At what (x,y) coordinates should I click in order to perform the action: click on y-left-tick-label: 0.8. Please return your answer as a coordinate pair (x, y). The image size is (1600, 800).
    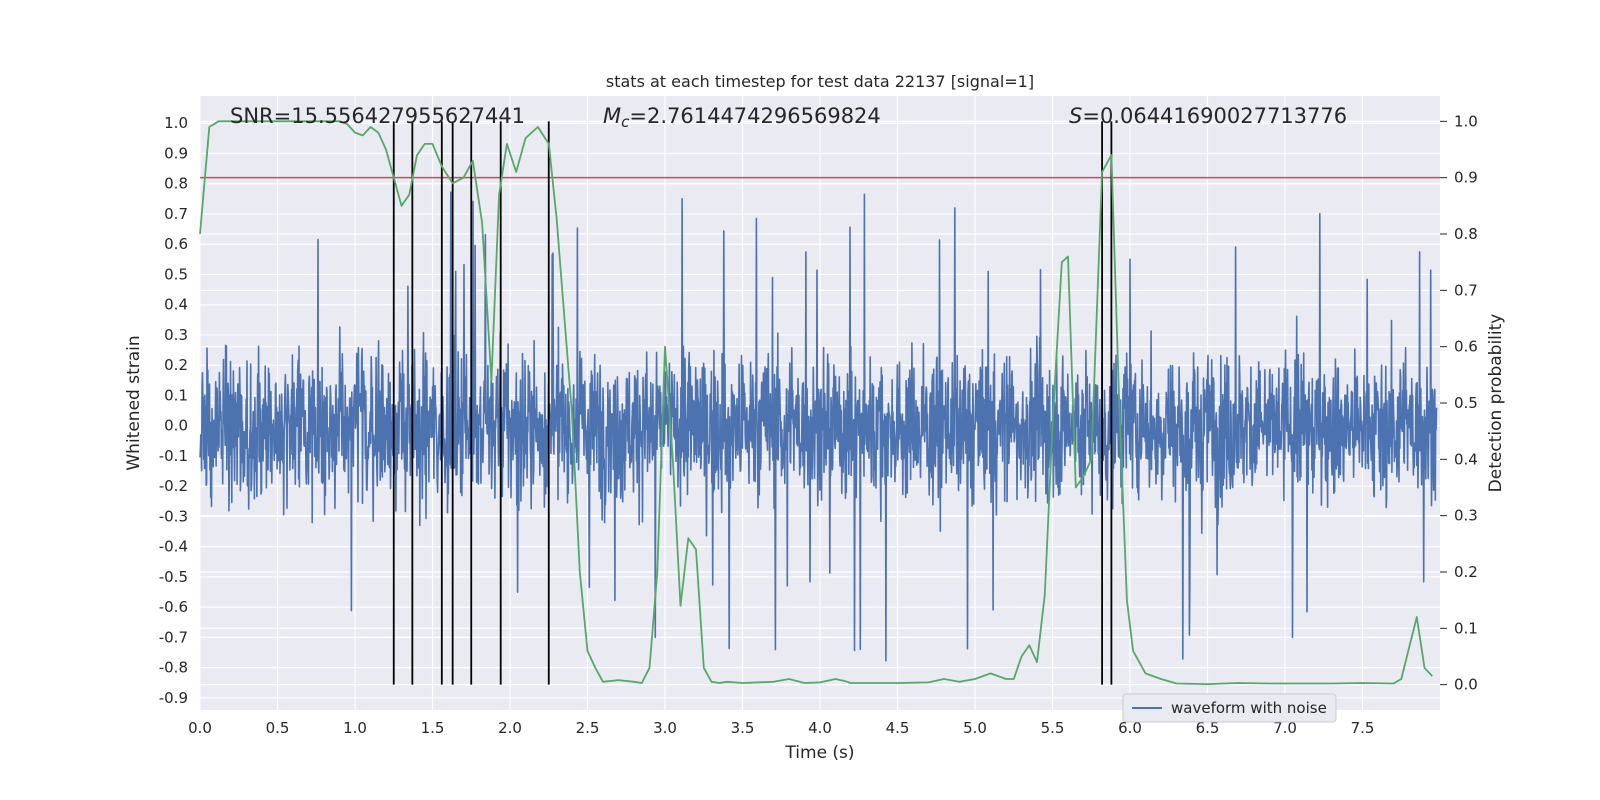
    Looking at the image, I should click on (176, 184).